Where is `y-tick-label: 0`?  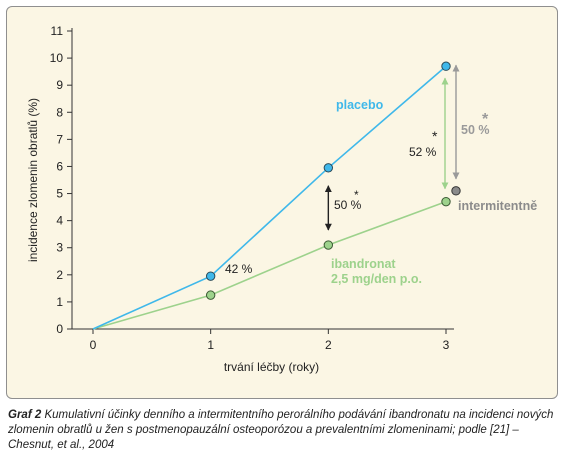
y-tick-label: 0 is located at coordinates (59, 329).